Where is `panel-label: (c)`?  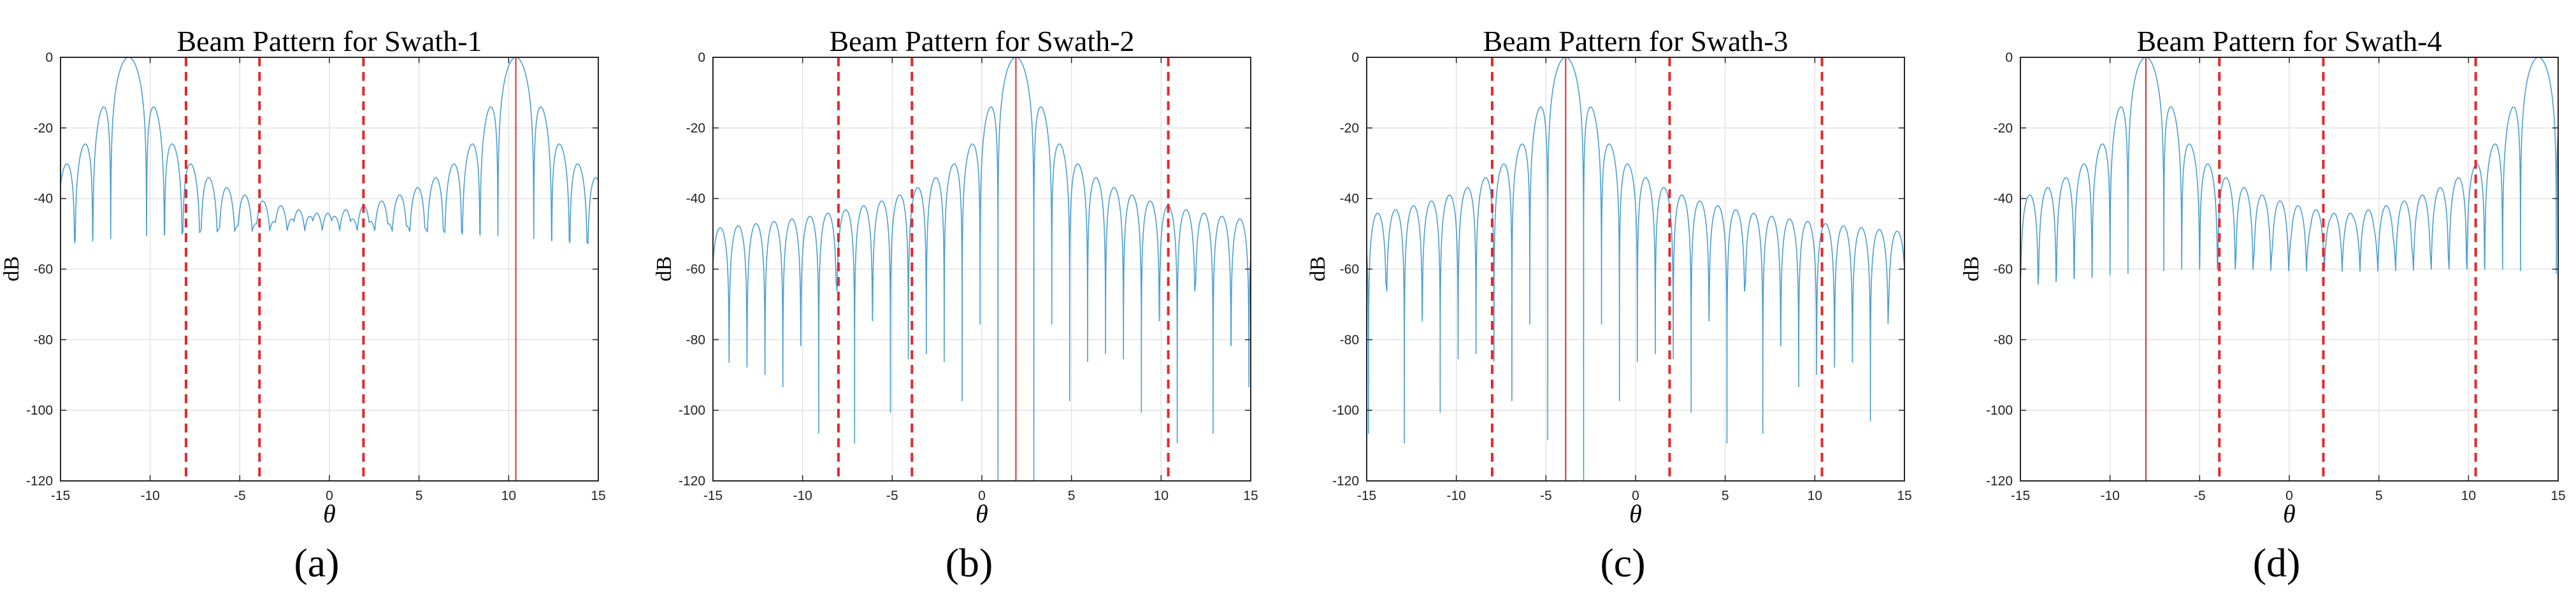
panel-label: (c) is located at coordinates (1622, 562).